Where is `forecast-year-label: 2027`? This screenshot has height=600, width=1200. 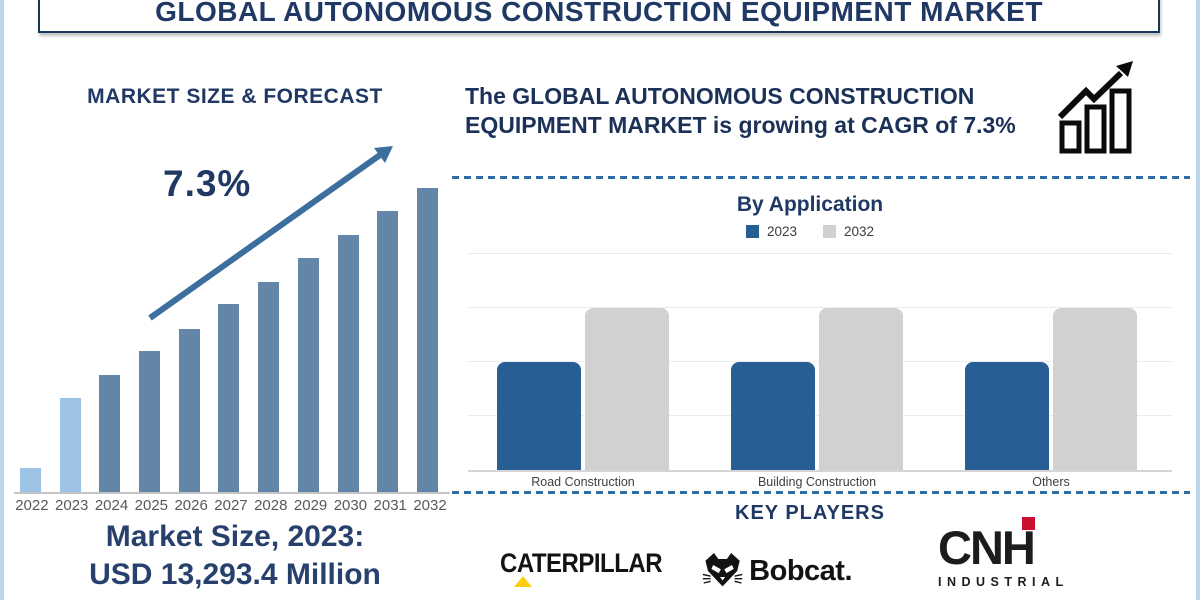 forecast-year-label: 2027 is located at coordinates (231, 505).